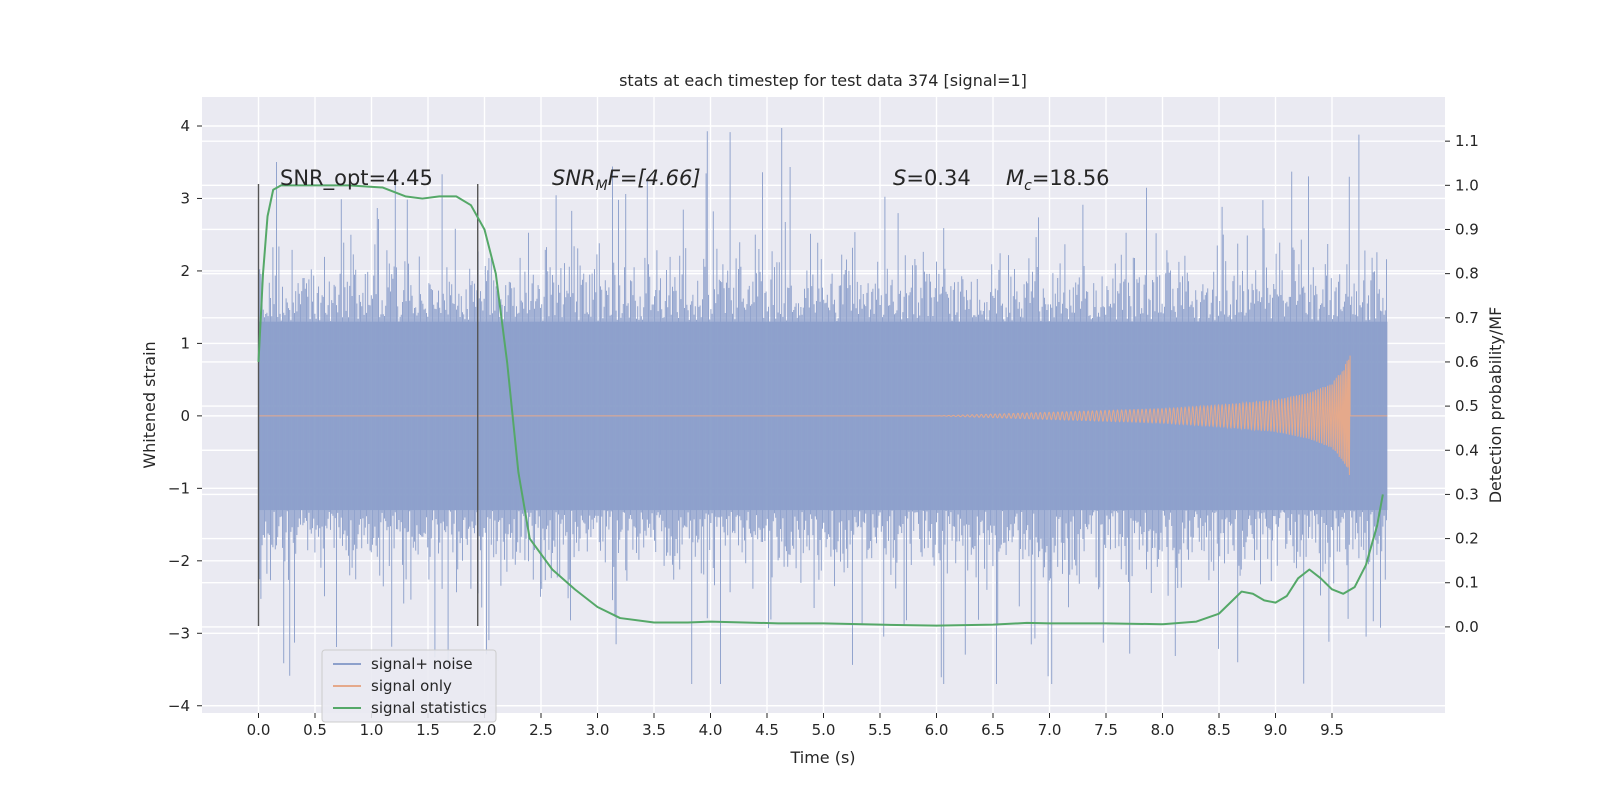 The image size is (1600, 800). What do you see at coordinates (1015, 178) in the screenshot?
I see `annotation-mc-symbol: M` at bounding box center [1015, 178].